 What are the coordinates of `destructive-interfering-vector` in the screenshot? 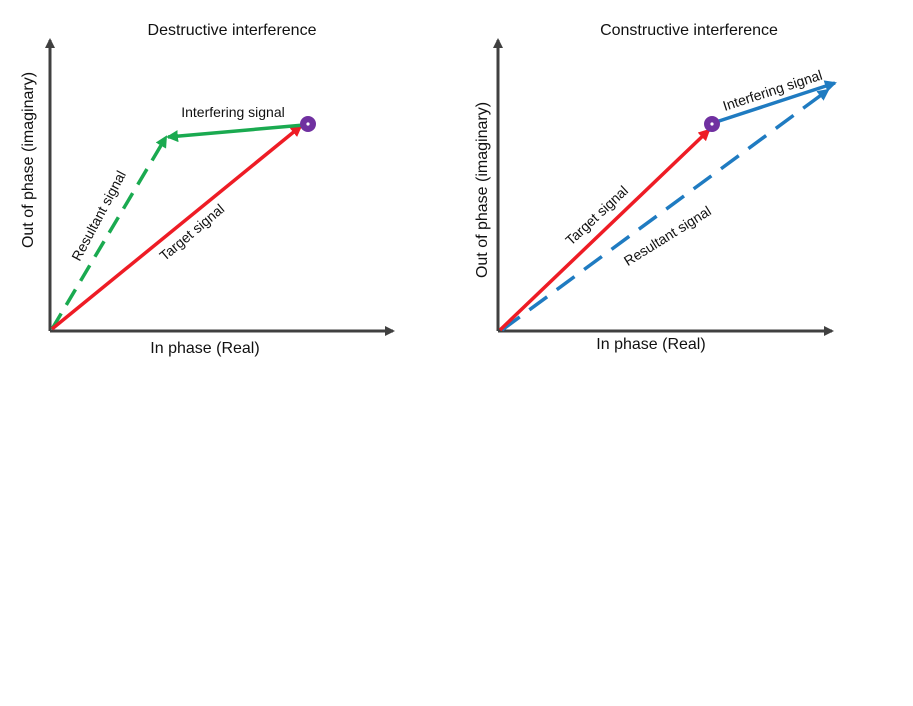 It's located at (235, 133).